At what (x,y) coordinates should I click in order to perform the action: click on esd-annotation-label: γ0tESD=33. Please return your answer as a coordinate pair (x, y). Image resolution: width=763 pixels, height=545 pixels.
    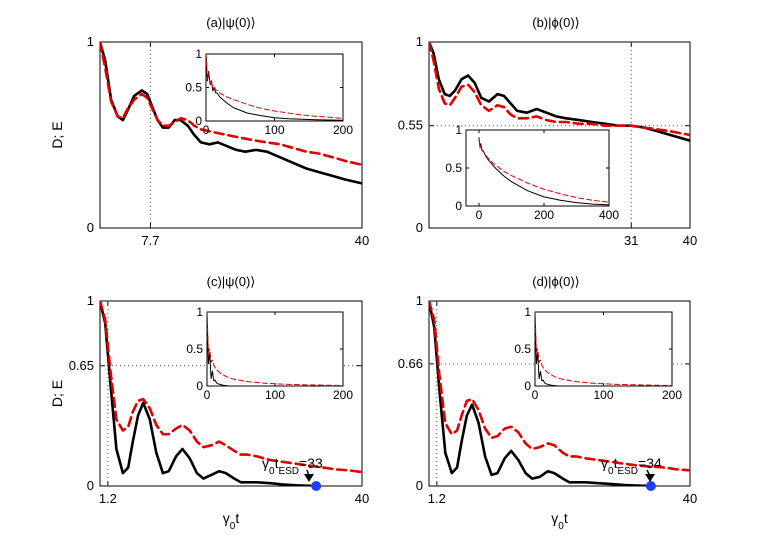
    Looking at the image, I should click on (292, 466).